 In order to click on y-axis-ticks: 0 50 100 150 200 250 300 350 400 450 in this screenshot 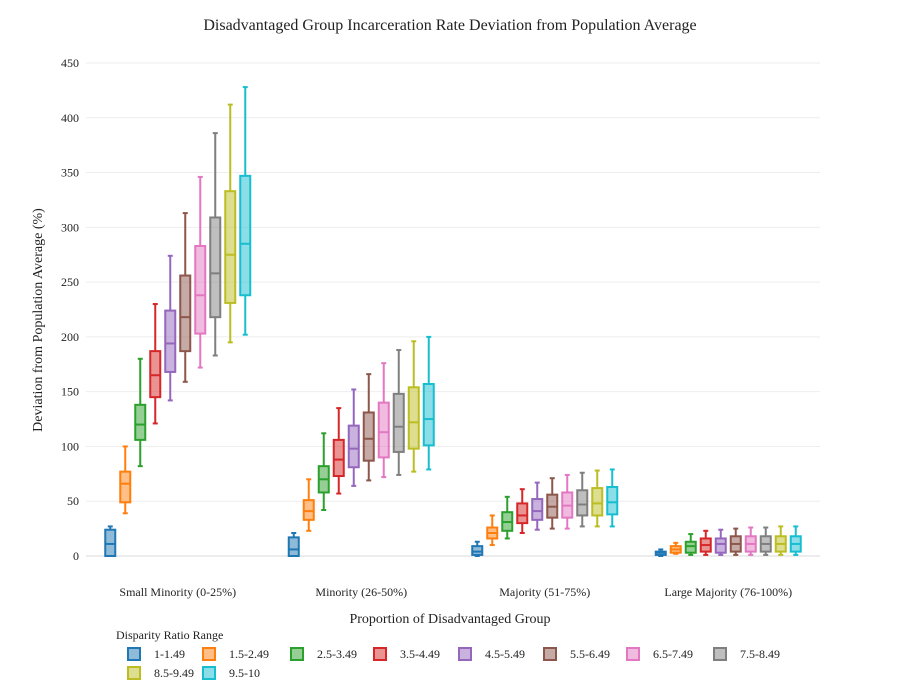, I will do `click(70, 309)`.